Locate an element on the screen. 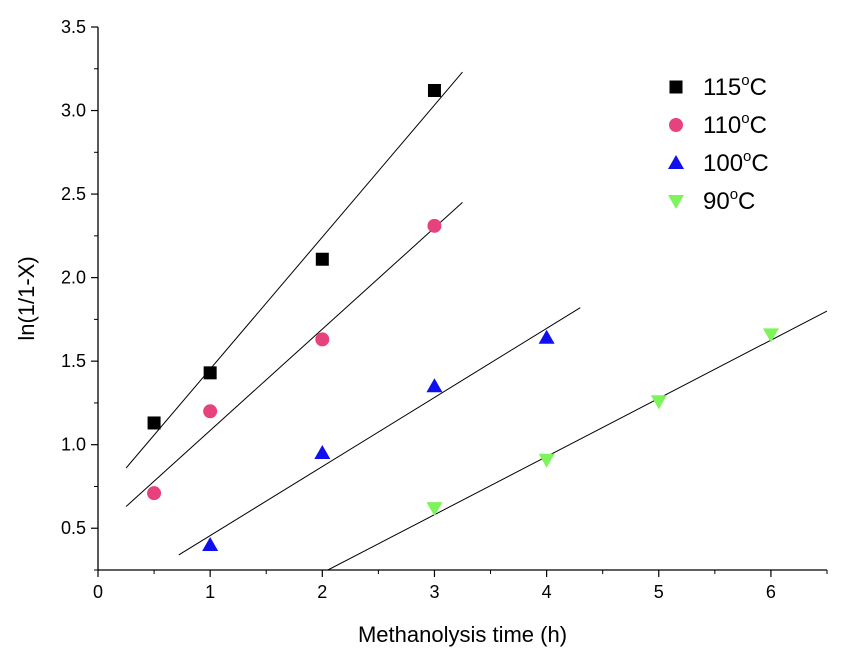 Image resolution: width=844 pixels, height=658 pixels. x-tick-label: 4 is located at coordinates (547, 592).